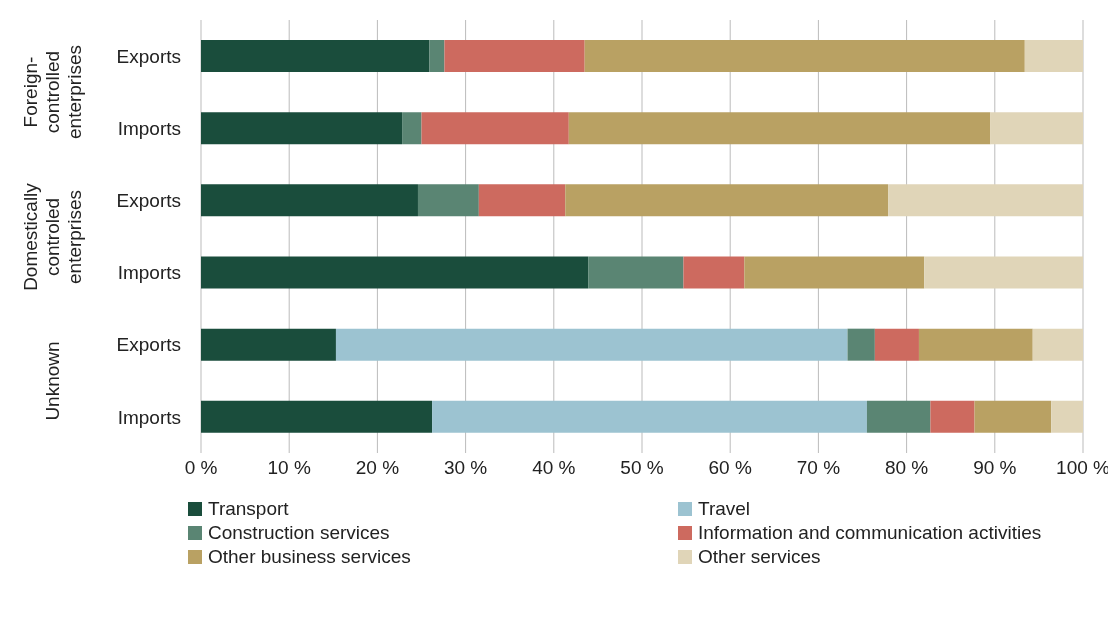  Describe the element at coordinates (309, 557) in the screenshot. I see `legend-label: Other business services` at that location.